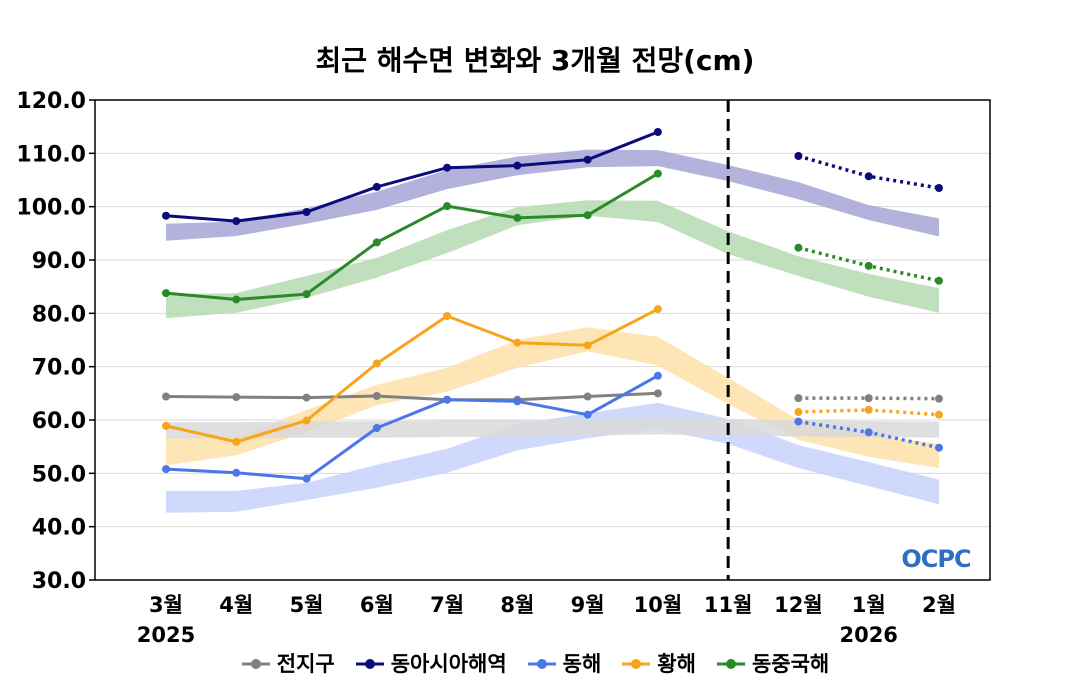 The image size is (1070, 700). I want to click on chart-title: 최근 해수면 변화와 3개월 전망(cm), so click(535, 60).